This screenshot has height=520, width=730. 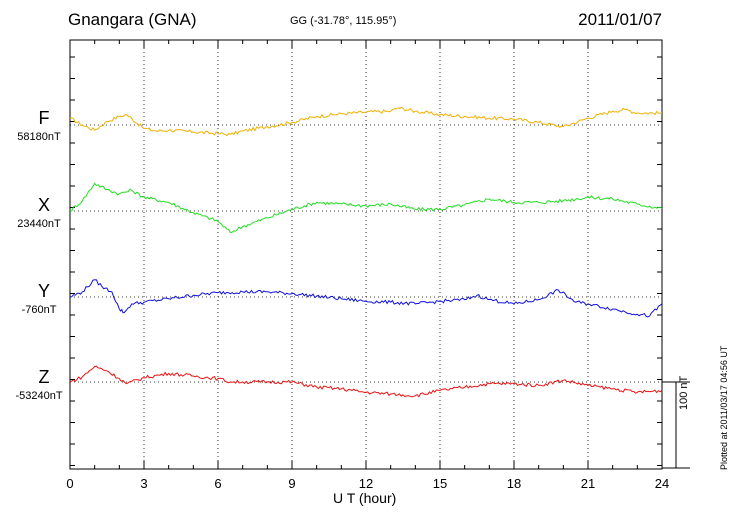 I want to click on x-tick-label: 9, so click(x=291, y=483).